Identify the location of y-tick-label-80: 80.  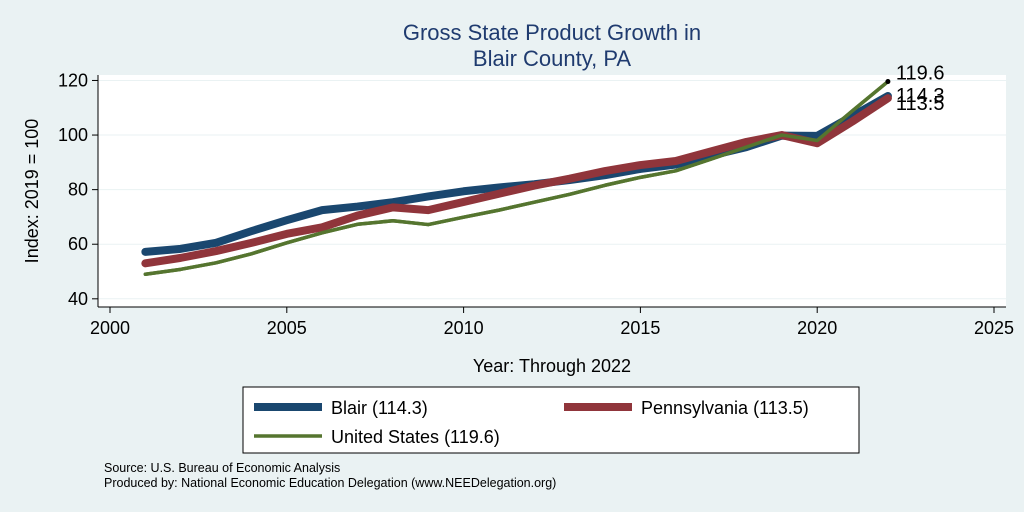
(78, 190).